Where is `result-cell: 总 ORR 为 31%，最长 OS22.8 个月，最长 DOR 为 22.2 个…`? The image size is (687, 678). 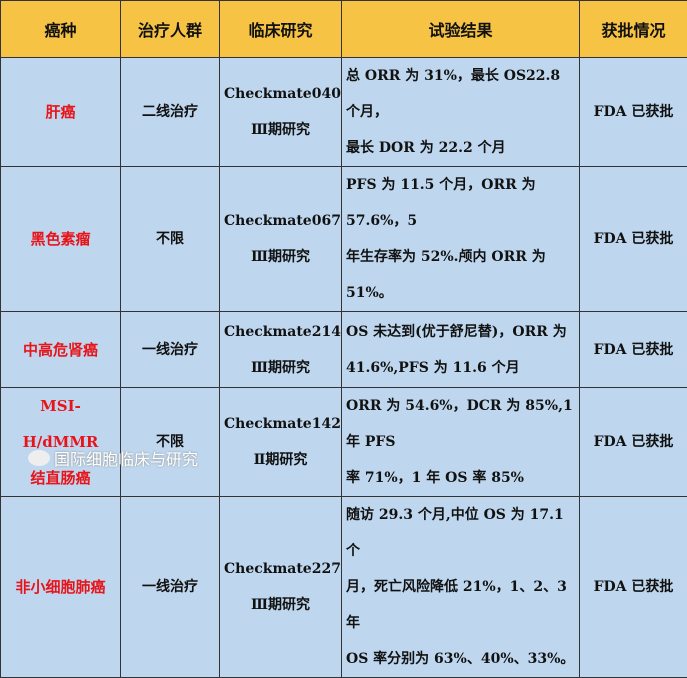 result-cell: 总 ORR 为 31%，最长 OS22.8 个月，最长 DOR 为 22.2 个… is located at coordinates (461, 112).